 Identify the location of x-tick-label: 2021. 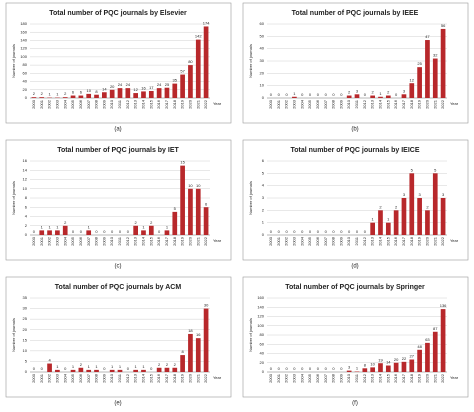
(434, 241).